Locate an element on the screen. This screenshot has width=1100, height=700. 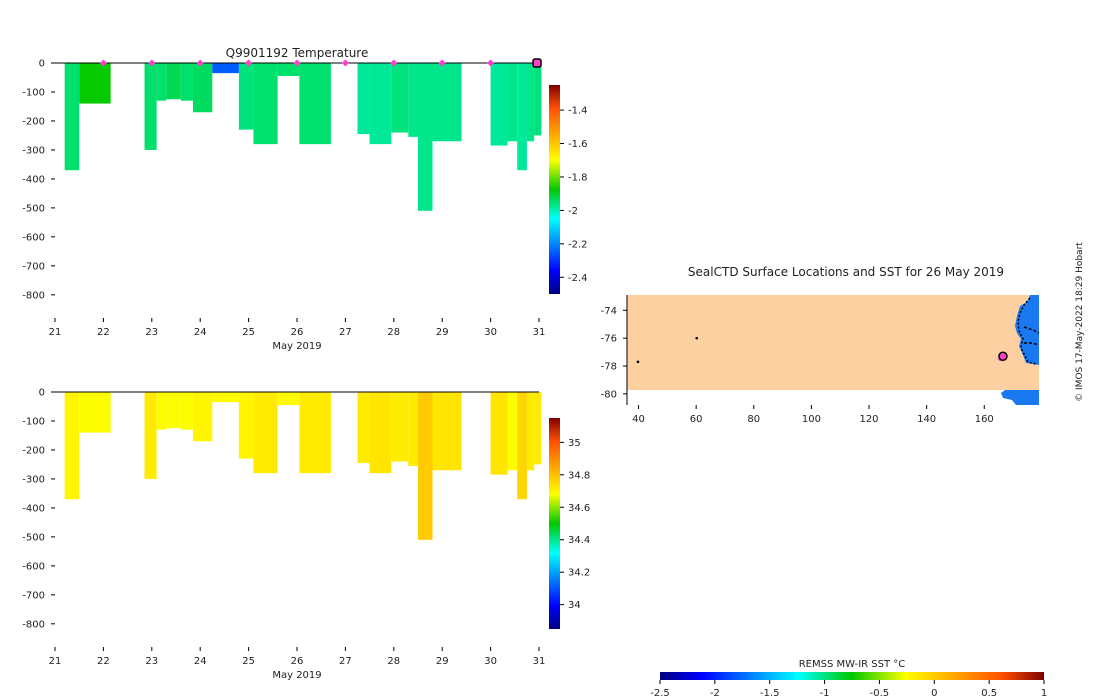
sst-colorbar-label: REMSS MW-IR SST °C is located at coordinates (852, 664).